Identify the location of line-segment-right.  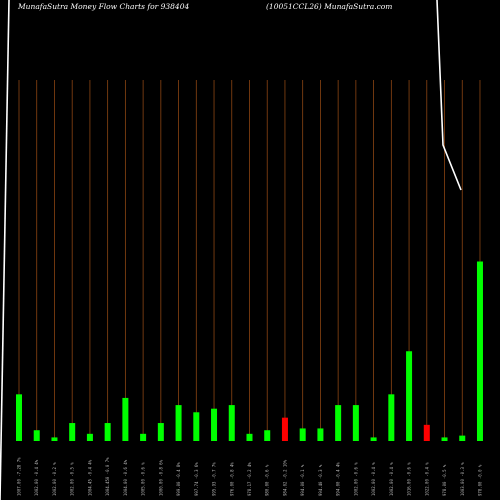
(449, 95).